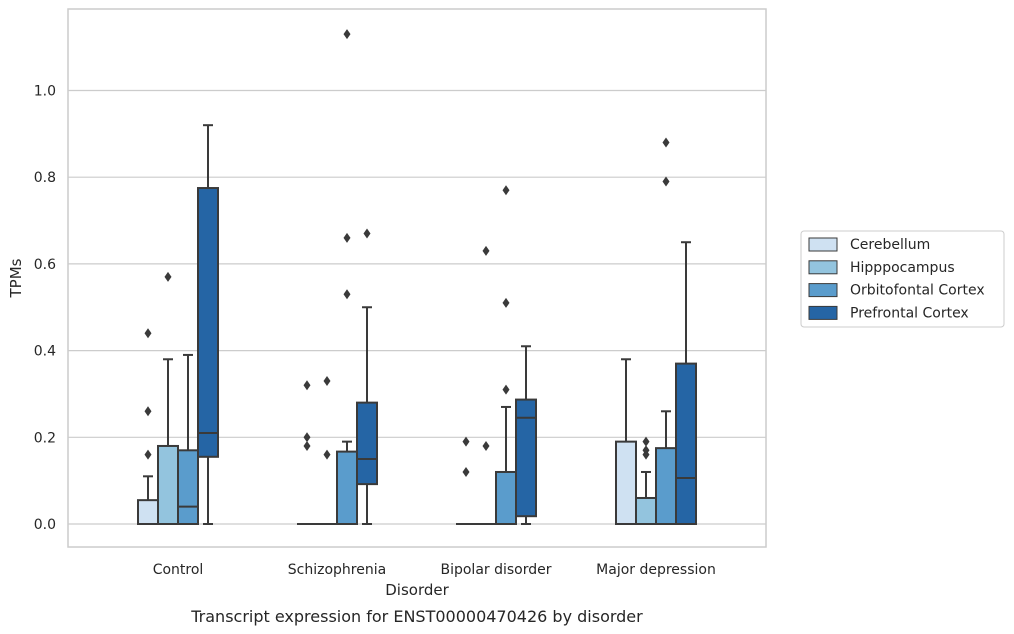 The width and height of the screenshot is (1014, 634). I want to click on legend-label: Prefrontal Cortex, so click(909, 313).